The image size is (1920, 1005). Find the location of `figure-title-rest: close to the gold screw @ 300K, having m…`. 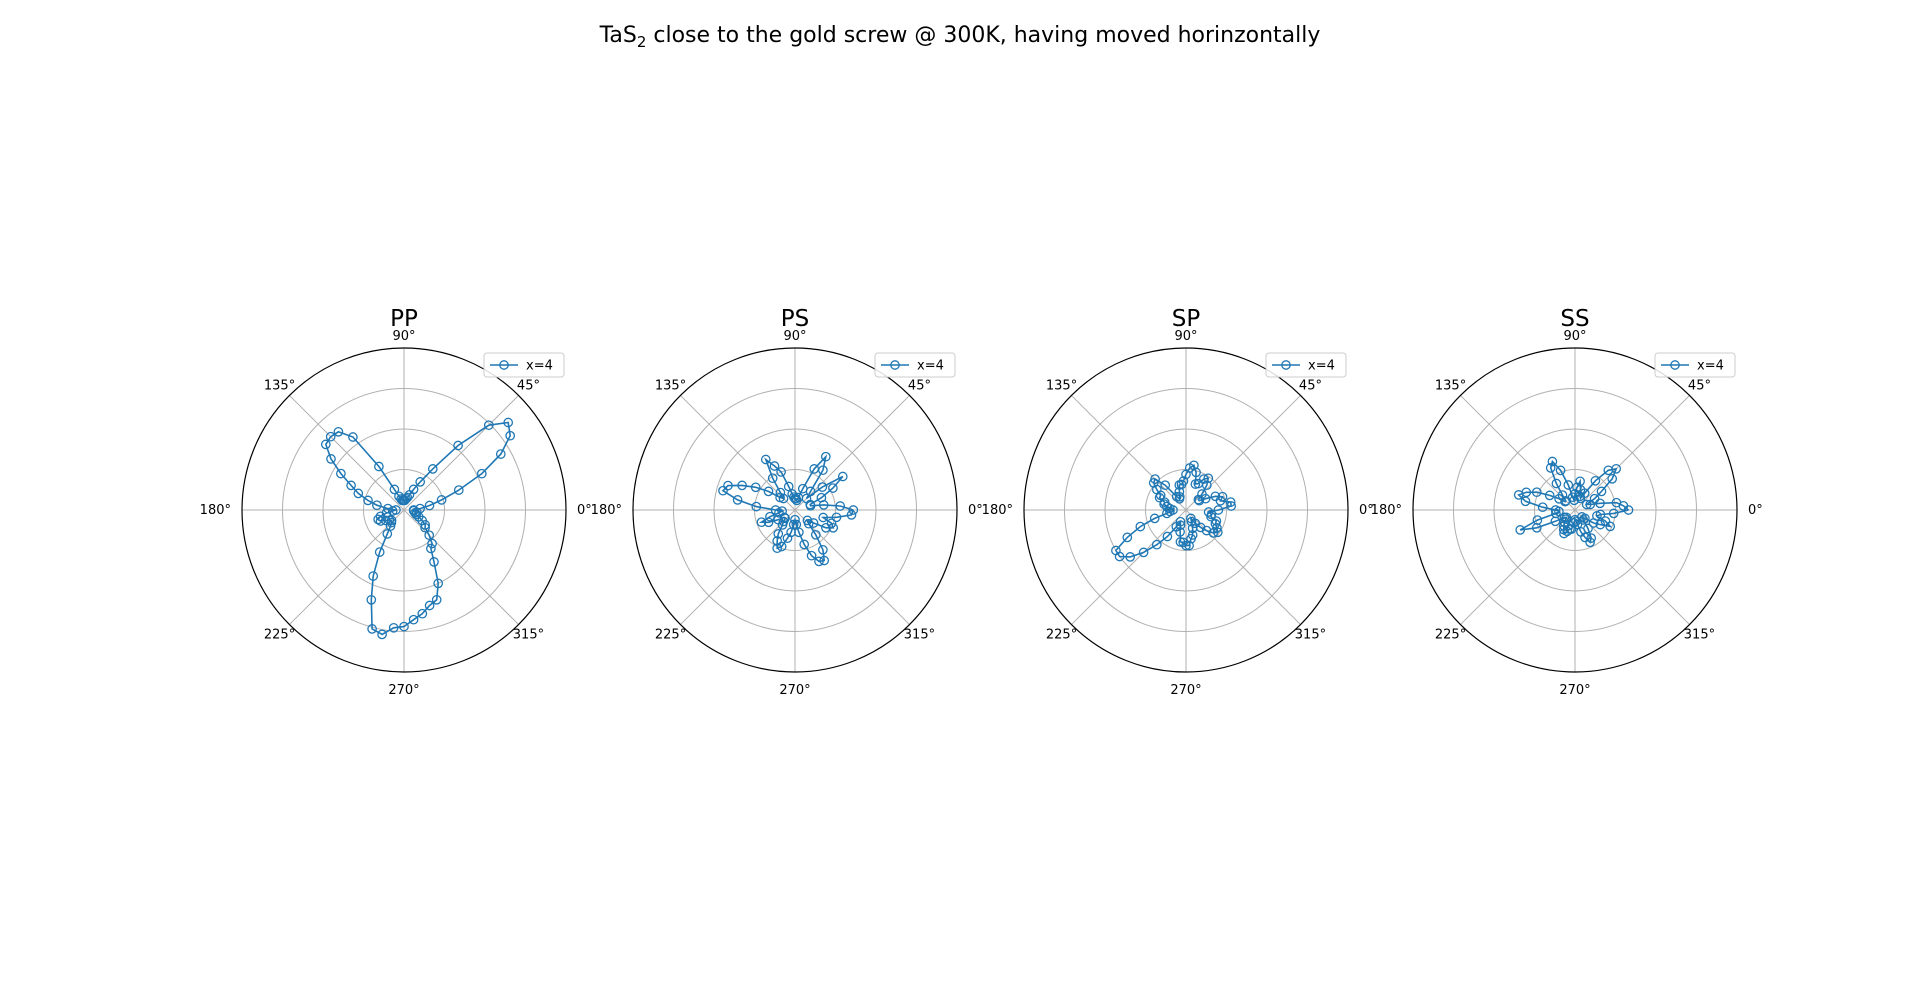

figure-title-rest: close to the gold screw @ 300K, having m… is located at coordinates (983, 35).